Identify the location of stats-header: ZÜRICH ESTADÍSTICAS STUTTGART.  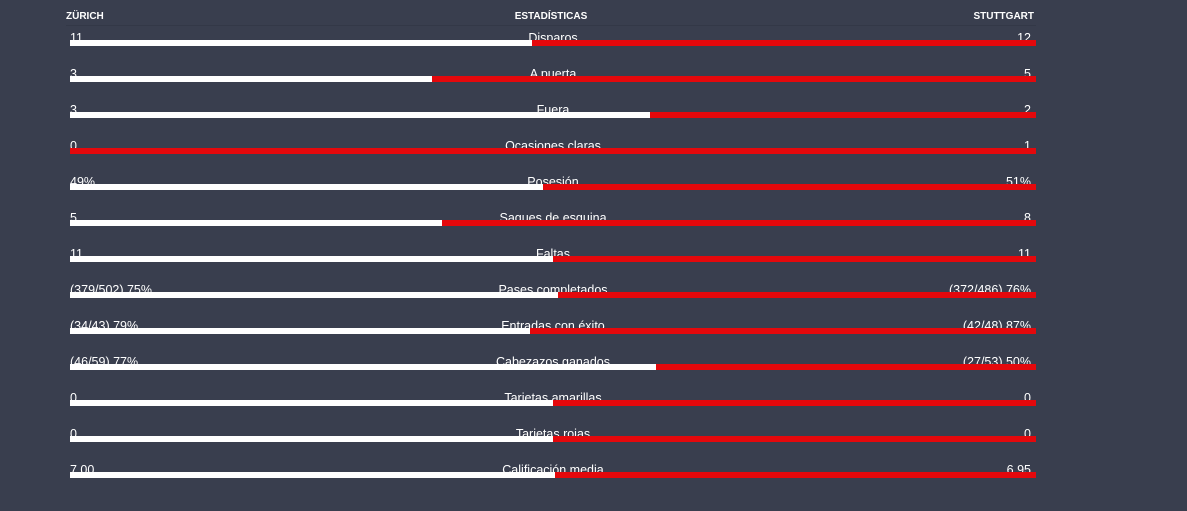
(551, 13).